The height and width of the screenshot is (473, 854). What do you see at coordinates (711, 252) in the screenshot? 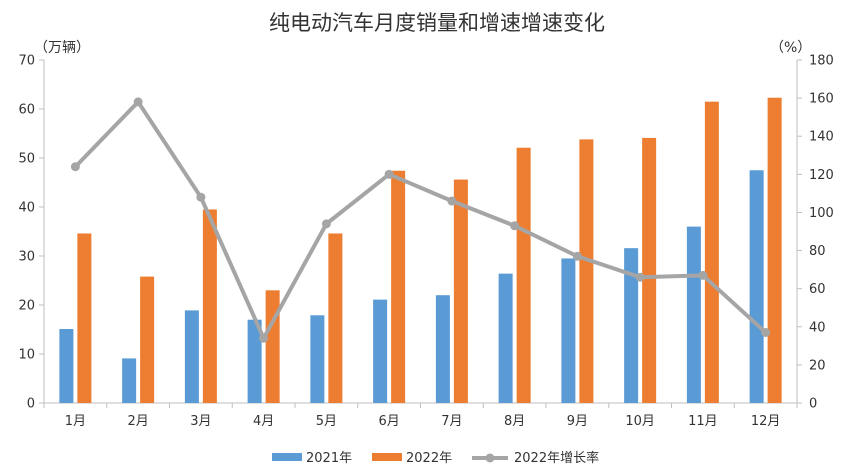
I see `bar-2022年-11月` at bounding box center [711, 252].